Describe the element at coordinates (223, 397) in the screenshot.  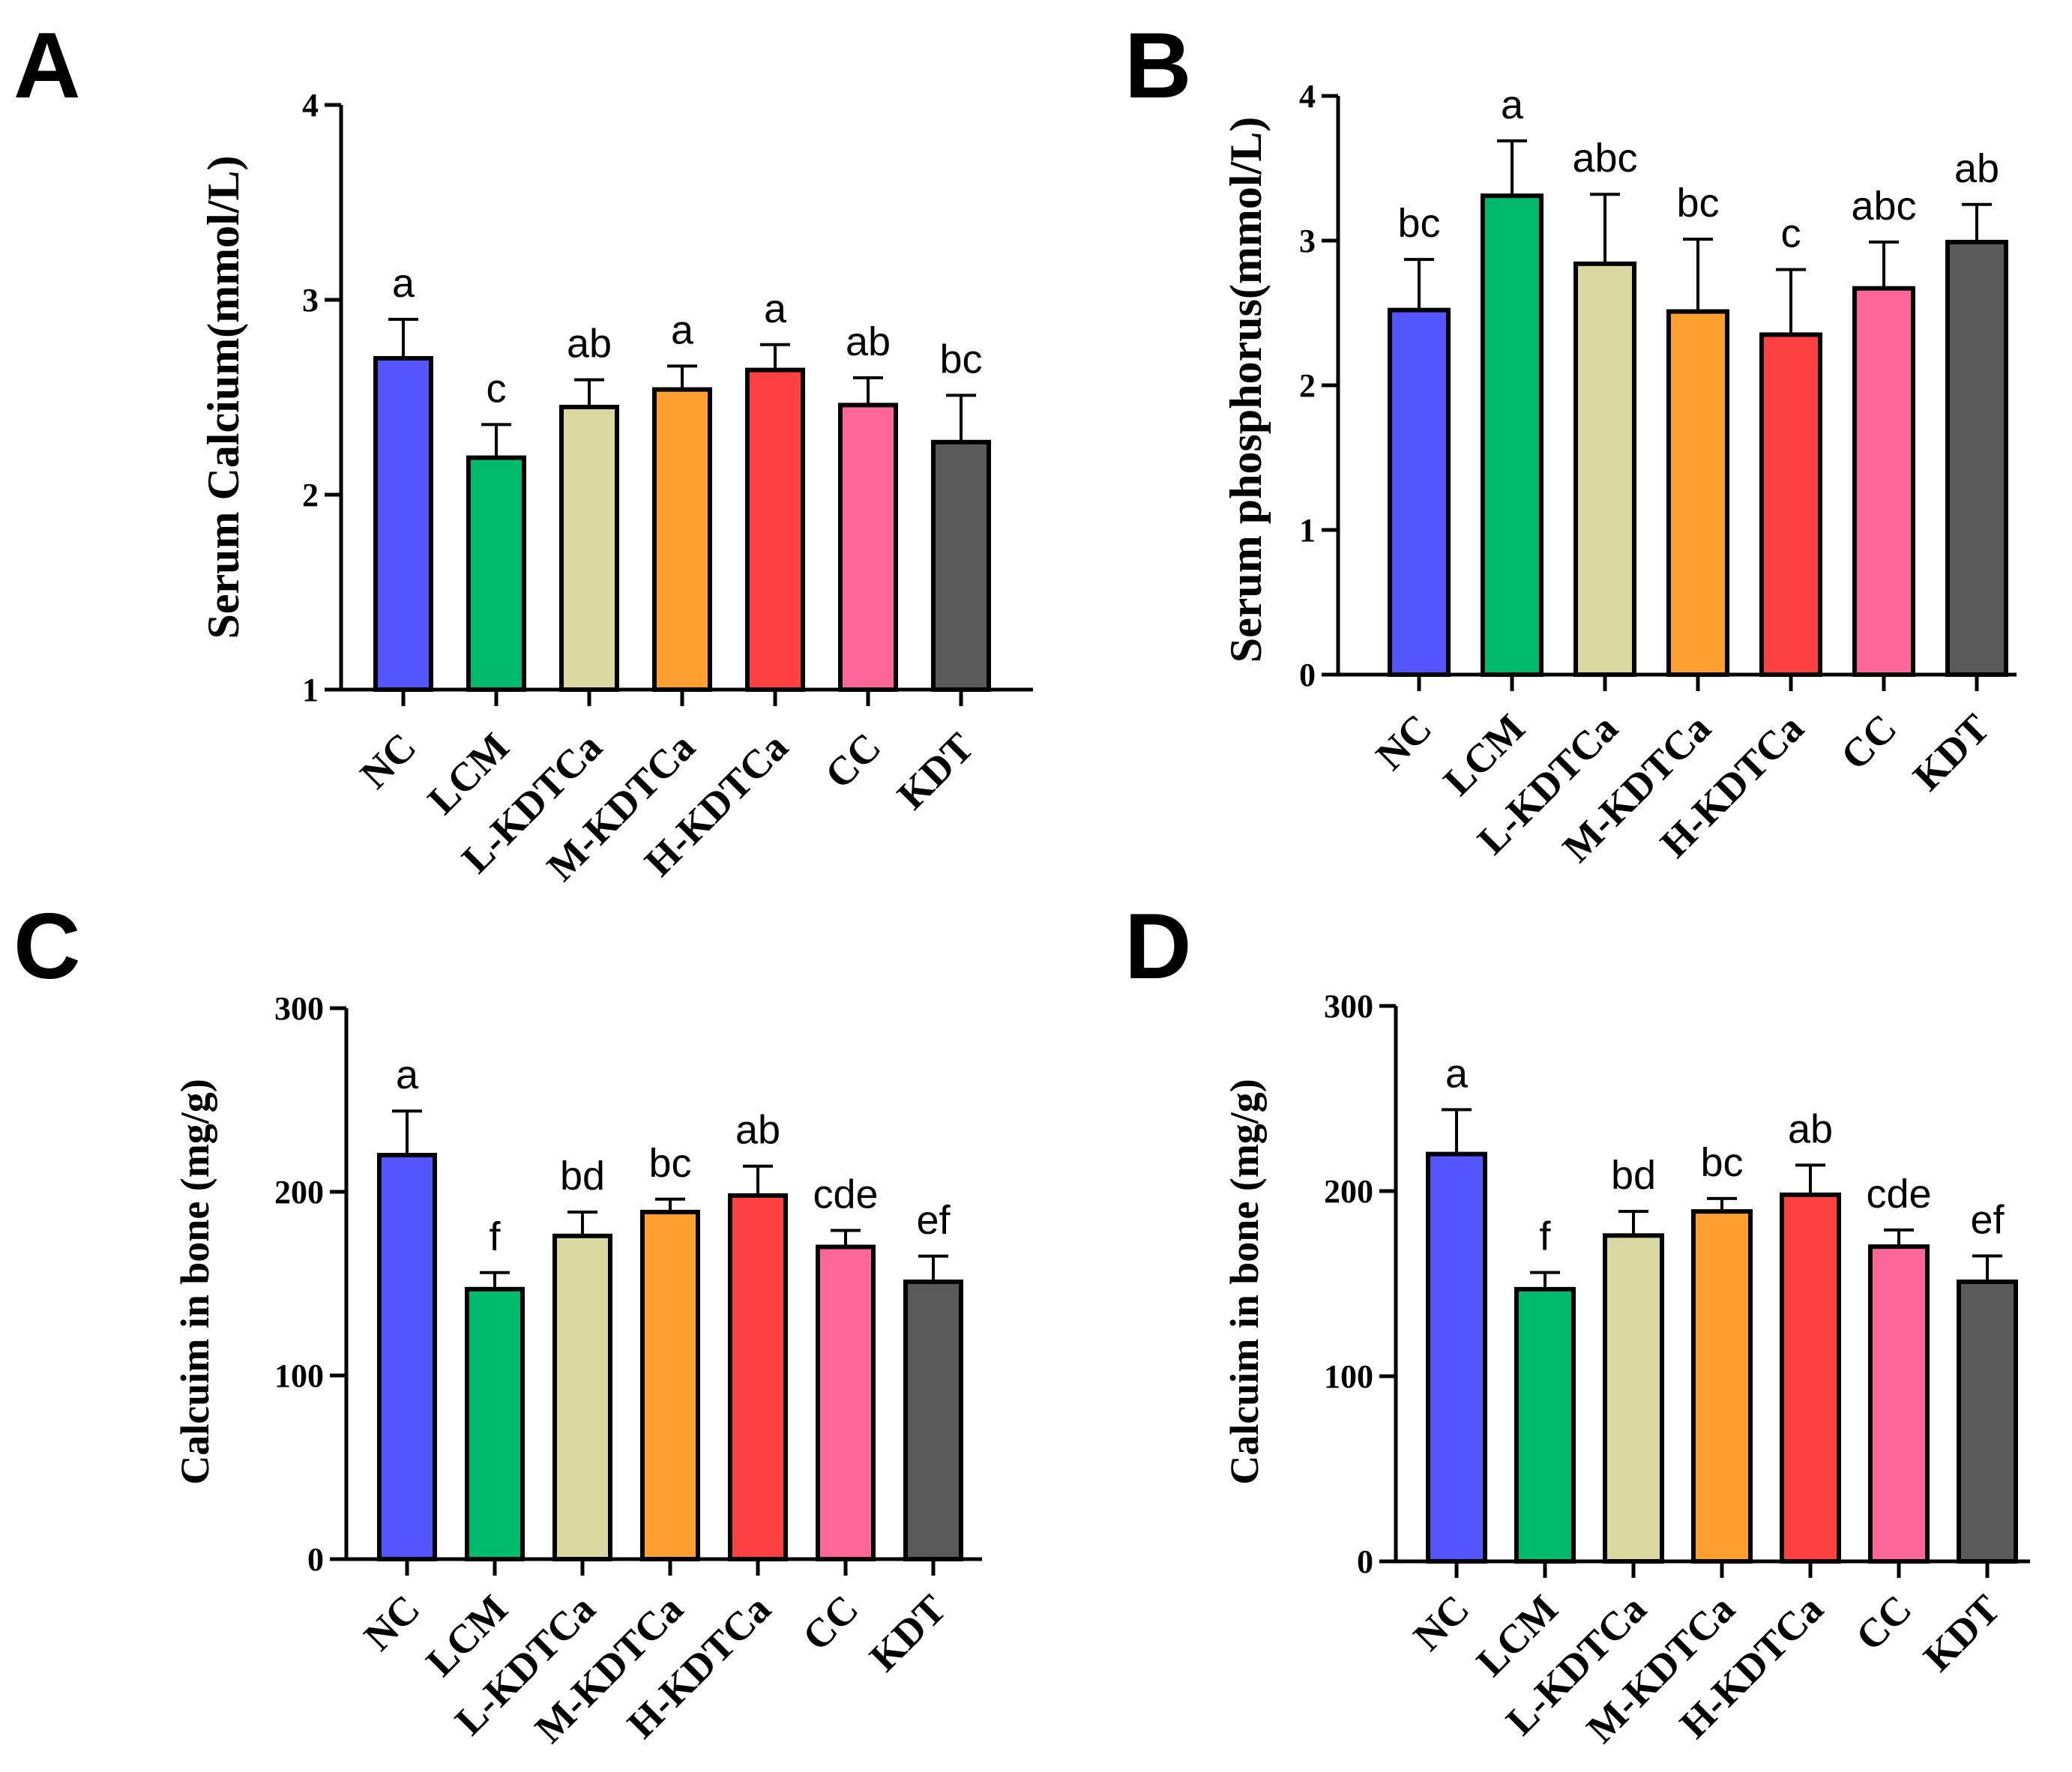
I see `y-axis-label: Serum Calcium(mmol/L)` at that location.